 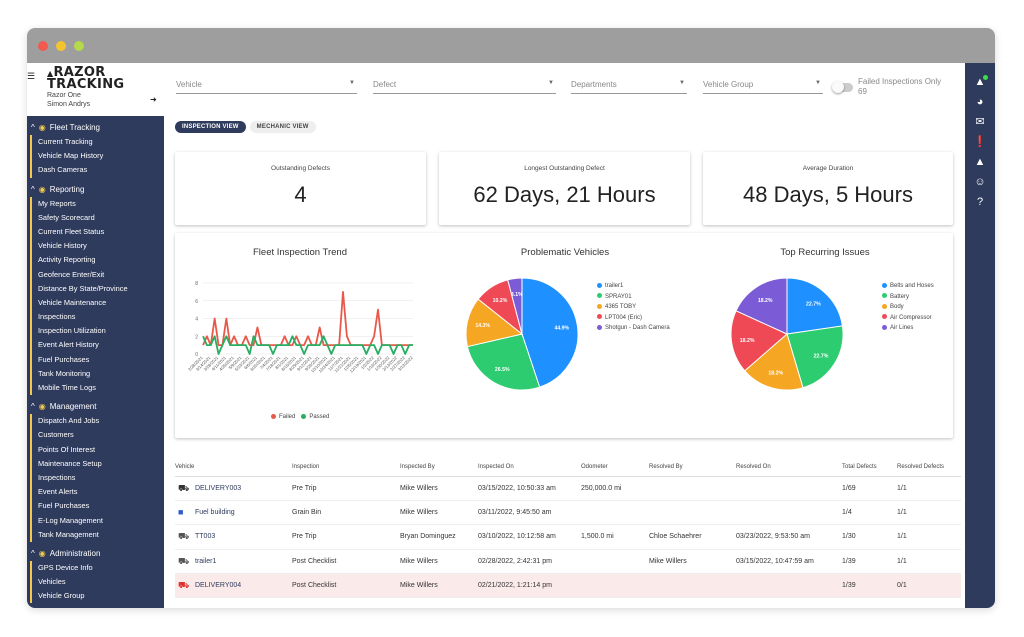 What do you see at coordinates (980, 335) in the screenshot?
I see `right-toolbar: ▲ ◕ ✉ ❗ ▲ ☺ ?` at bounding box center [980, 335].